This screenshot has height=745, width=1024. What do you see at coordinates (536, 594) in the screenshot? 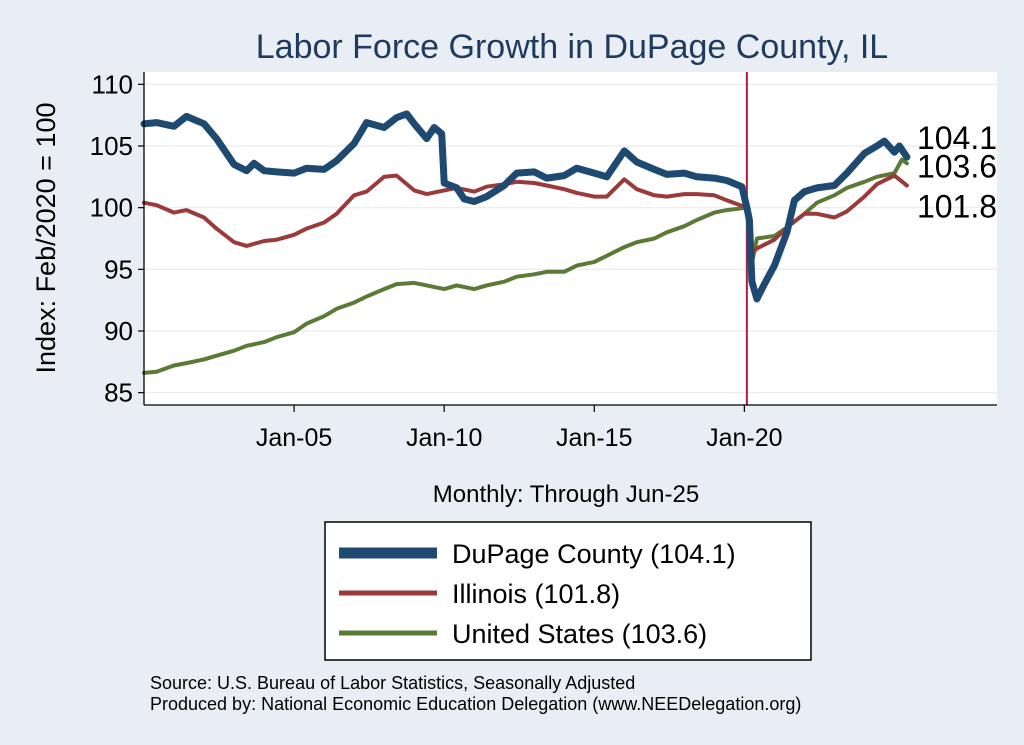
I see `legend-label: Illinois (101.8)` at bounding box center [536, 594].